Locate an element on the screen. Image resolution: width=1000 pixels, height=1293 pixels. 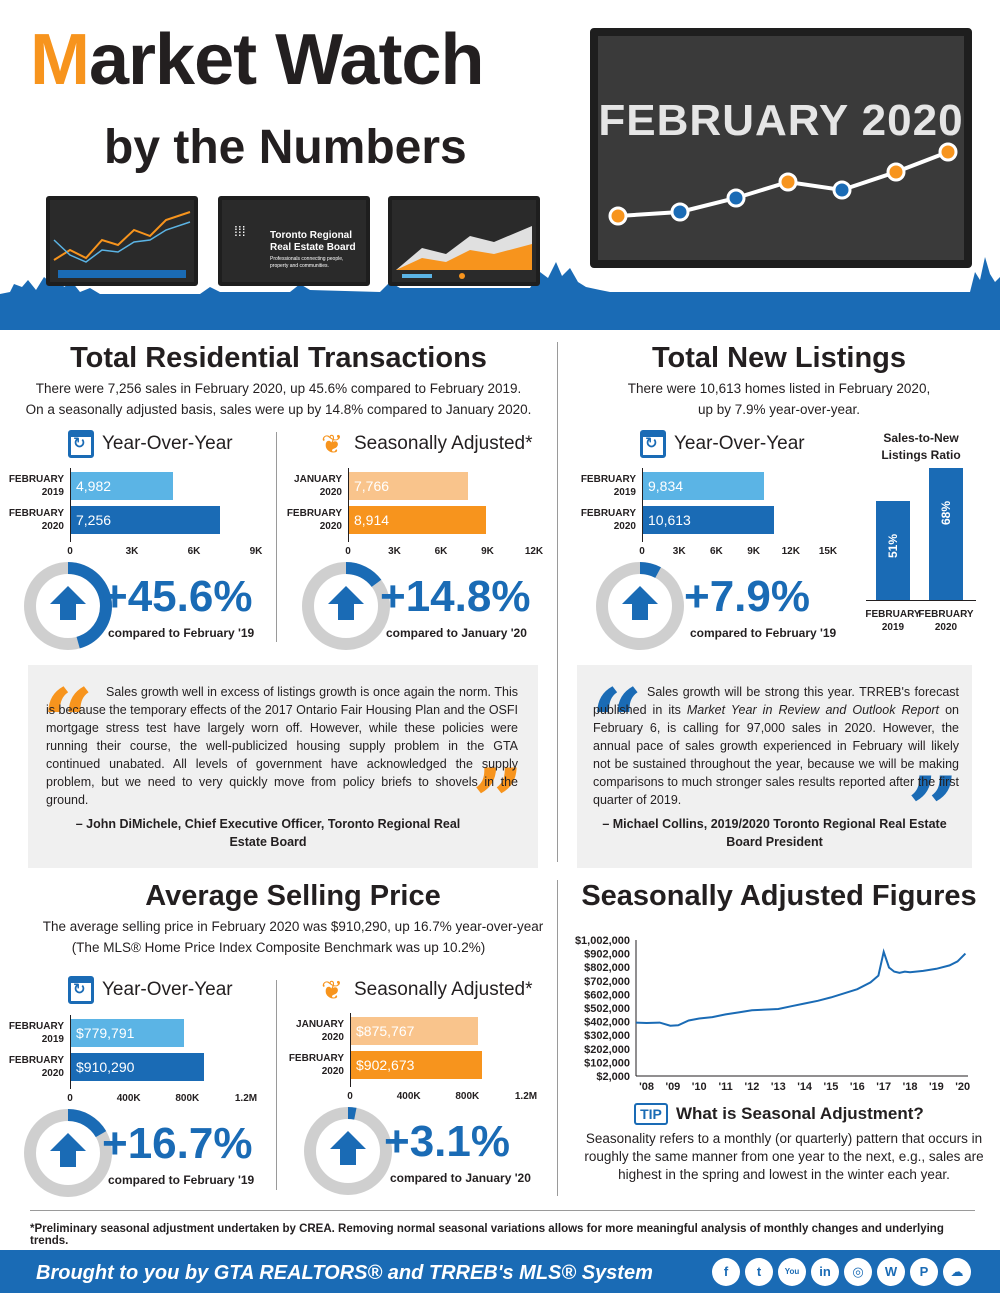
transactions-sa-tick: 3K is located at coordinates (394, 551).